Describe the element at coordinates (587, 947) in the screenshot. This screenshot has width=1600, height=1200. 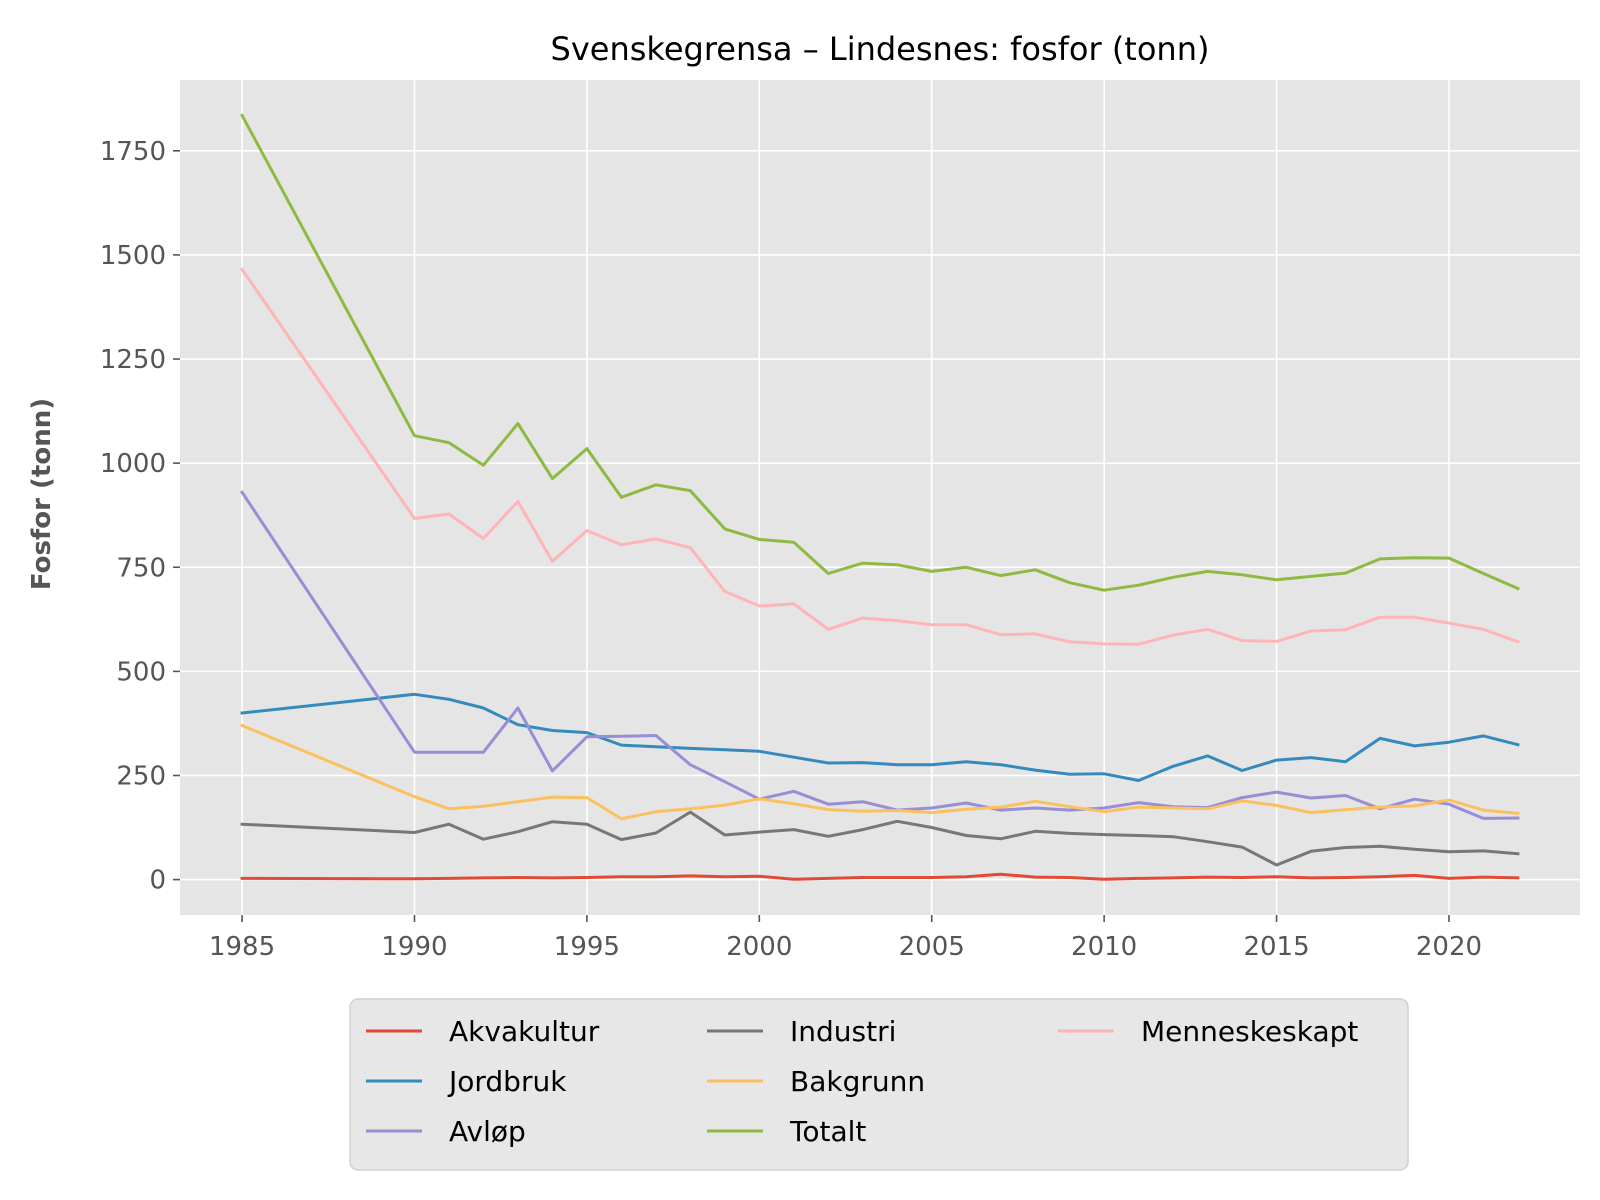
I see `x-tick-label: 1995` at that location.